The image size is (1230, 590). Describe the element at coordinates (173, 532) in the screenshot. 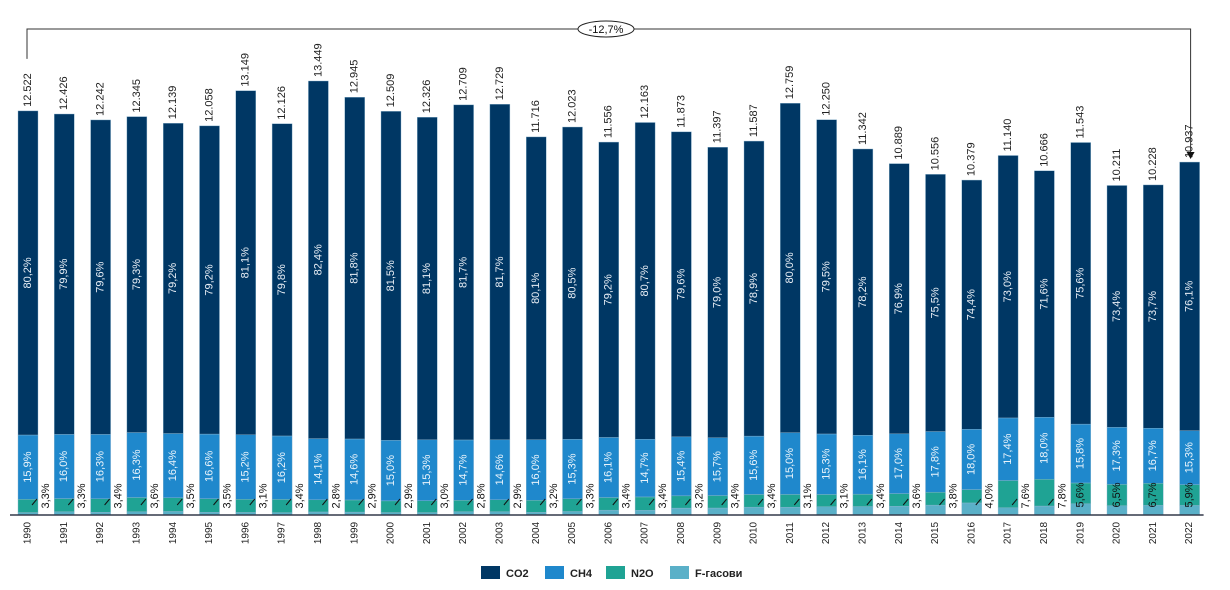

I see `x-tick-label: 1994` at that location.